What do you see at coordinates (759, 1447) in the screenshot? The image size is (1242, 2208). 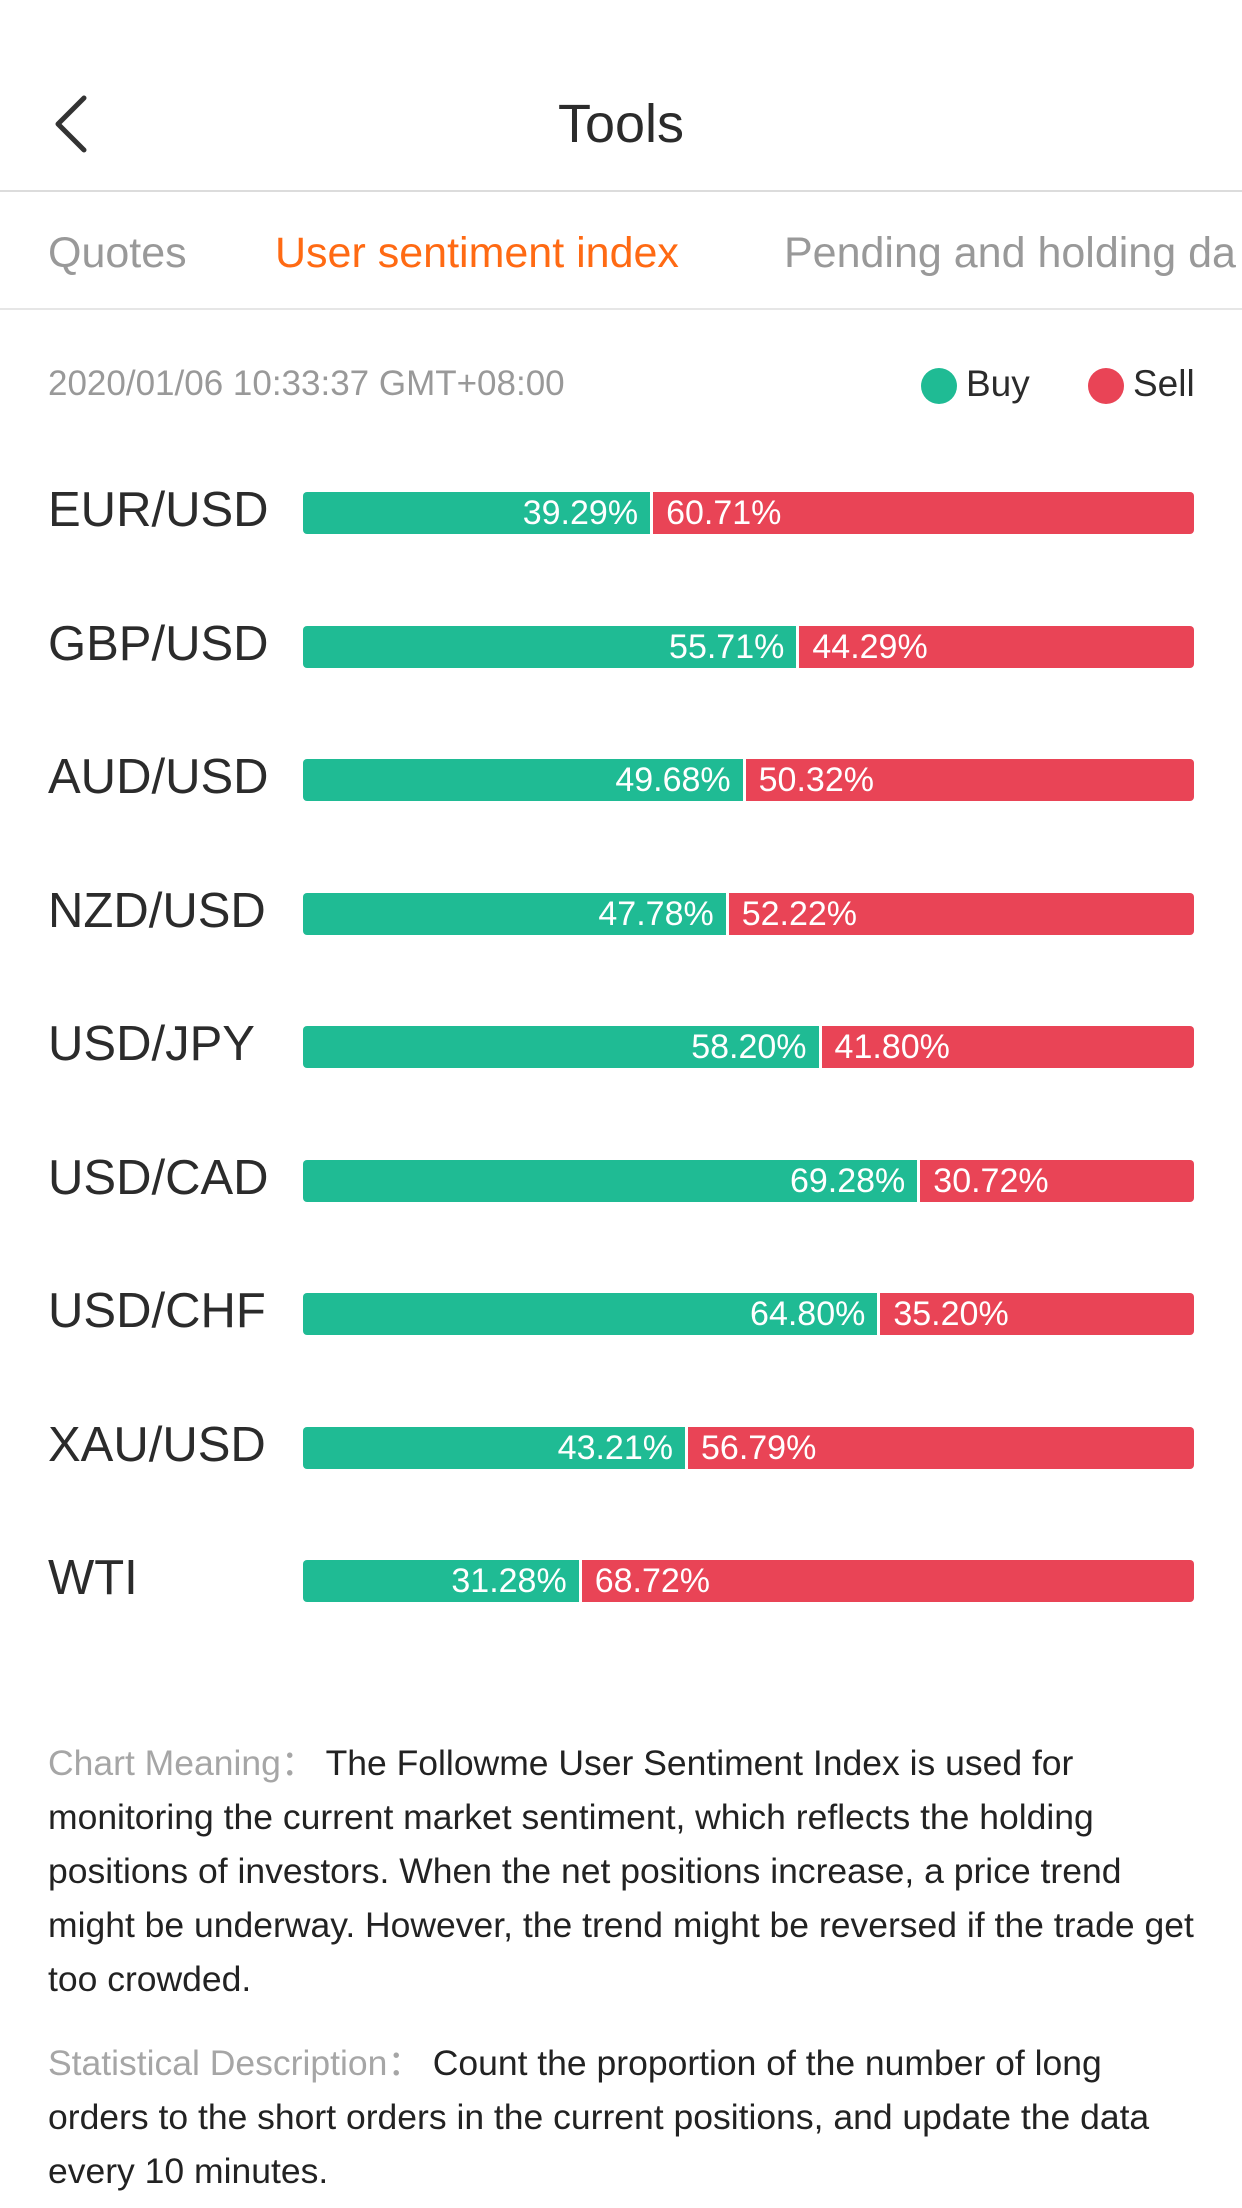 I see `sell-percent: 56.79%` at bounding box center [759, 1447].